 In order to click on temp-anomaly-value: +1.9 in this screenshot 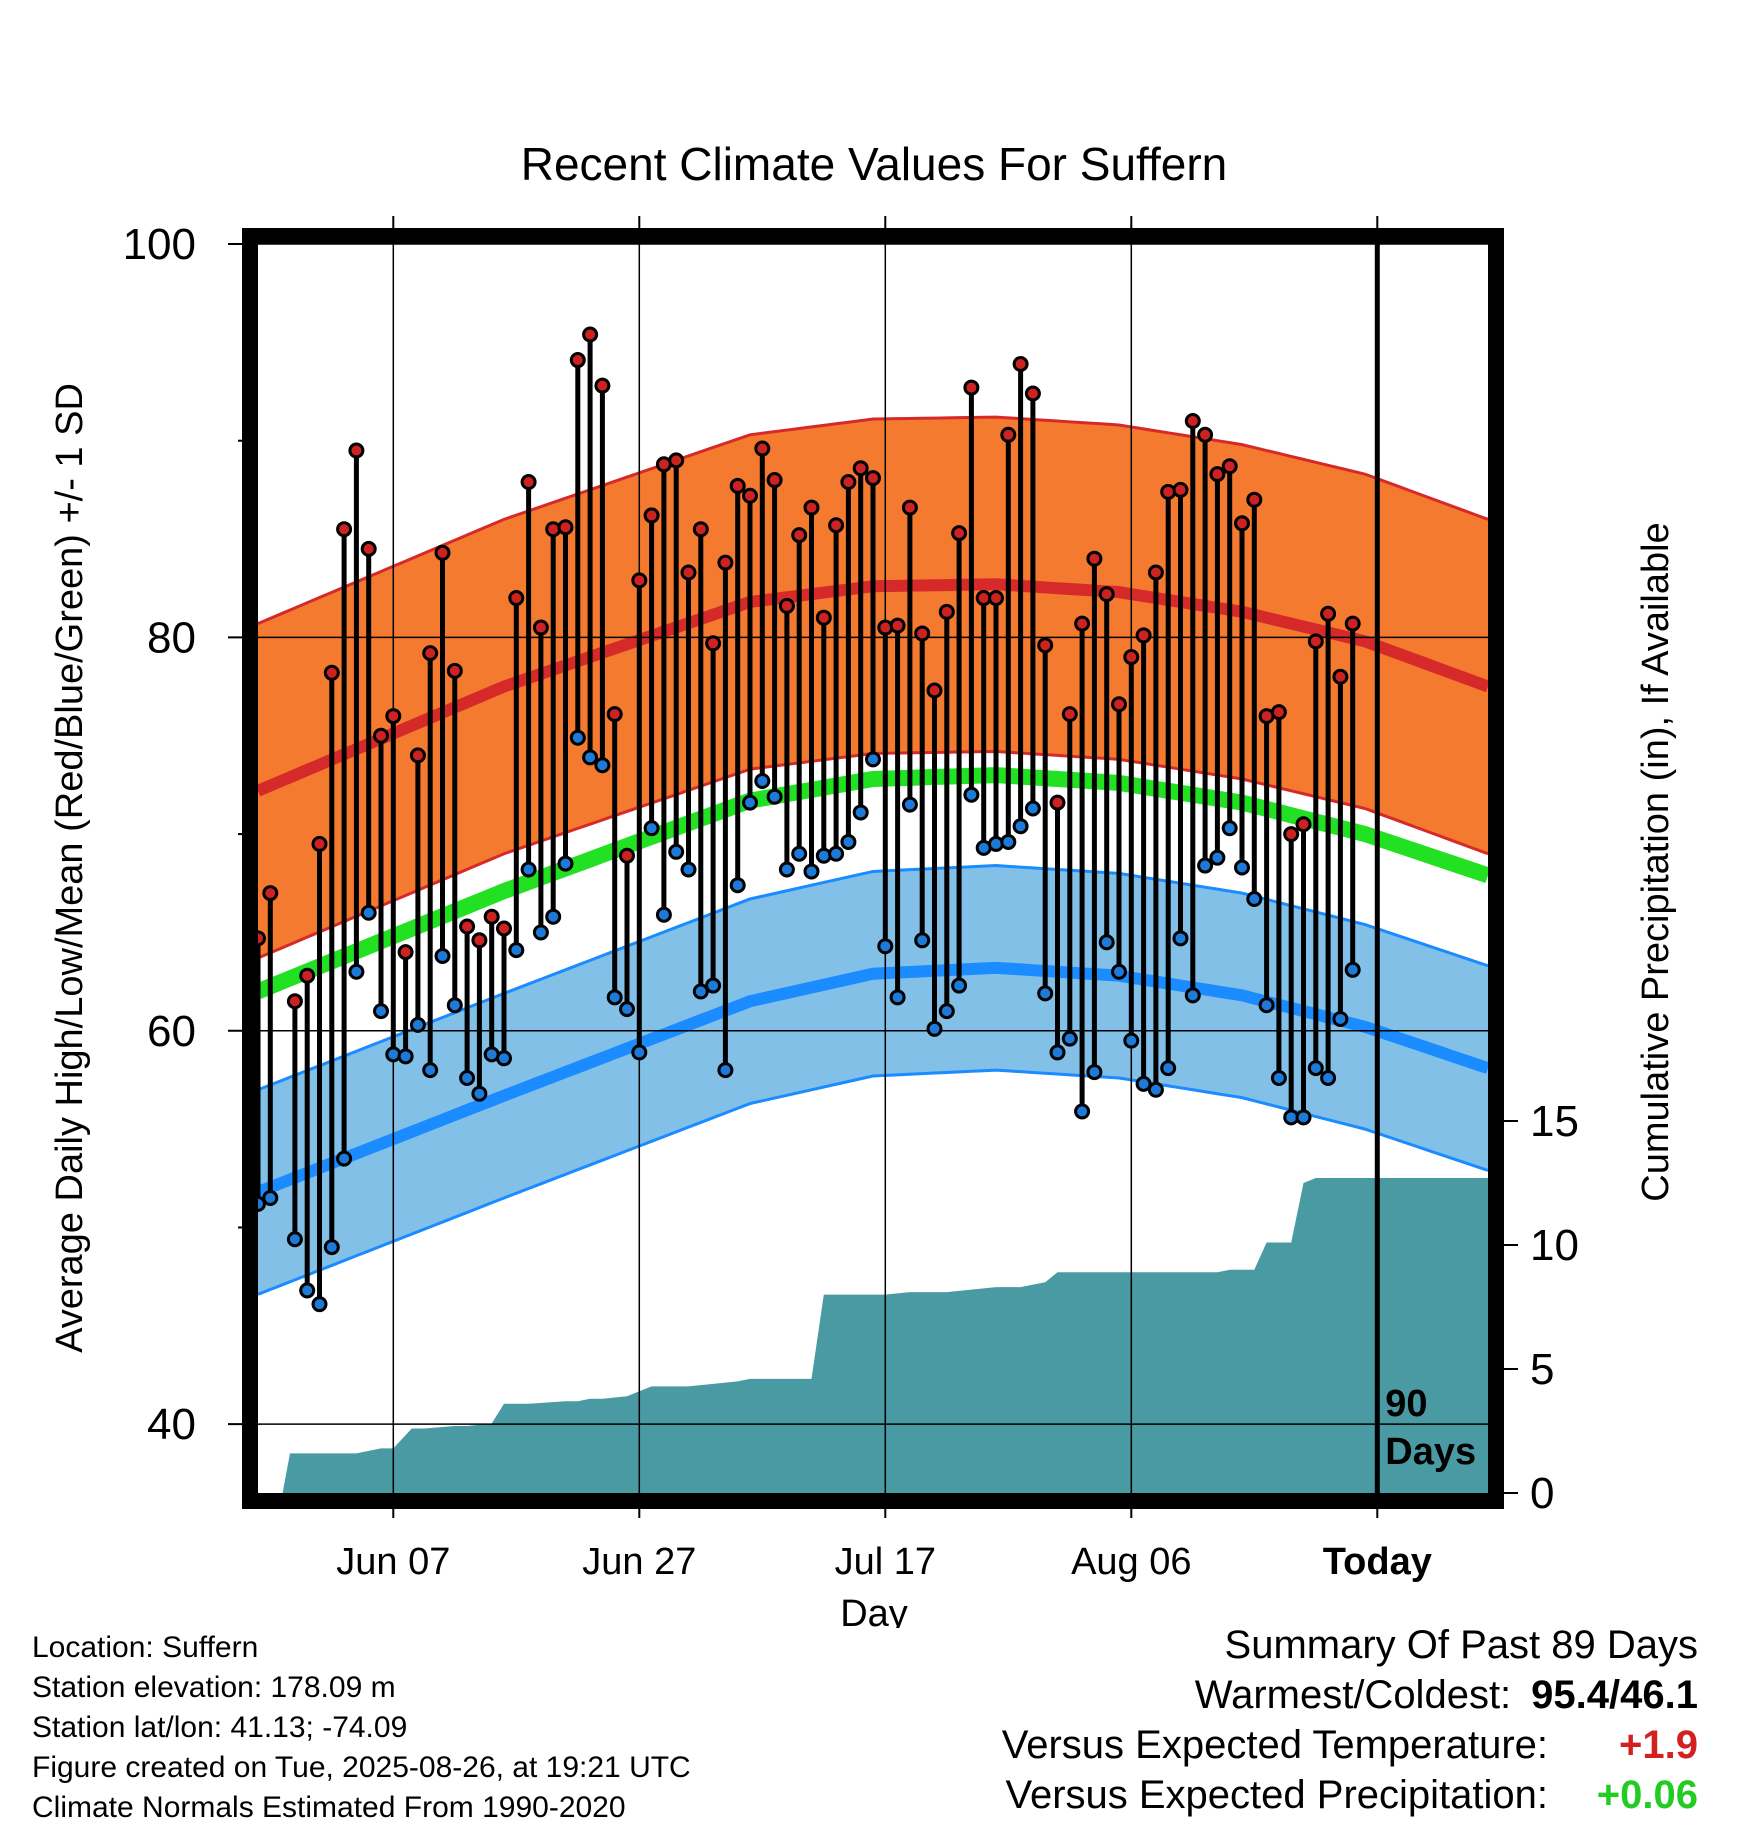, I will do `click(1658, 1745)`.